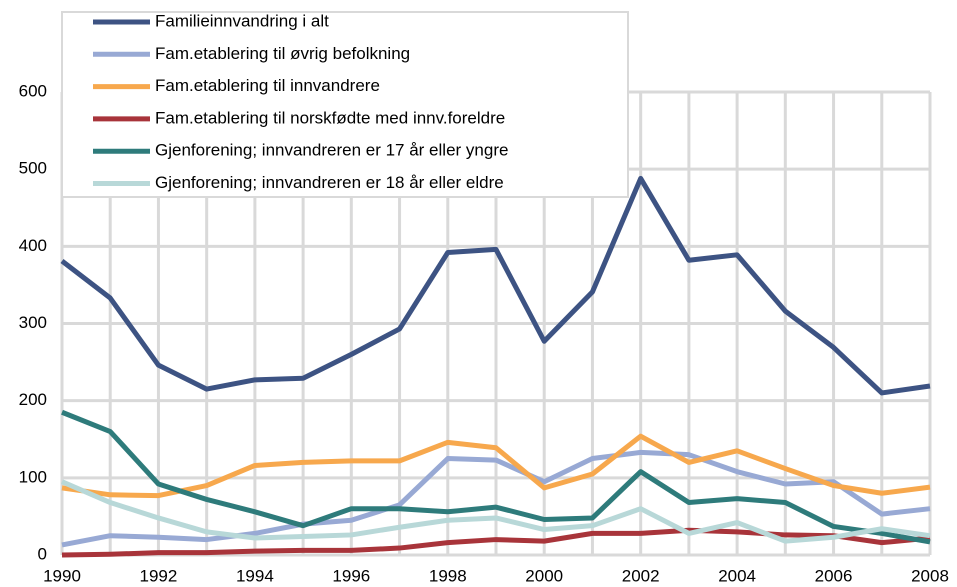 The height and width of the screenshot is (587, 957). What do you see at coordinates (159, 575) in the screenshot?
I see `x-tick-label: 1992` at bounding box center [159, 575].